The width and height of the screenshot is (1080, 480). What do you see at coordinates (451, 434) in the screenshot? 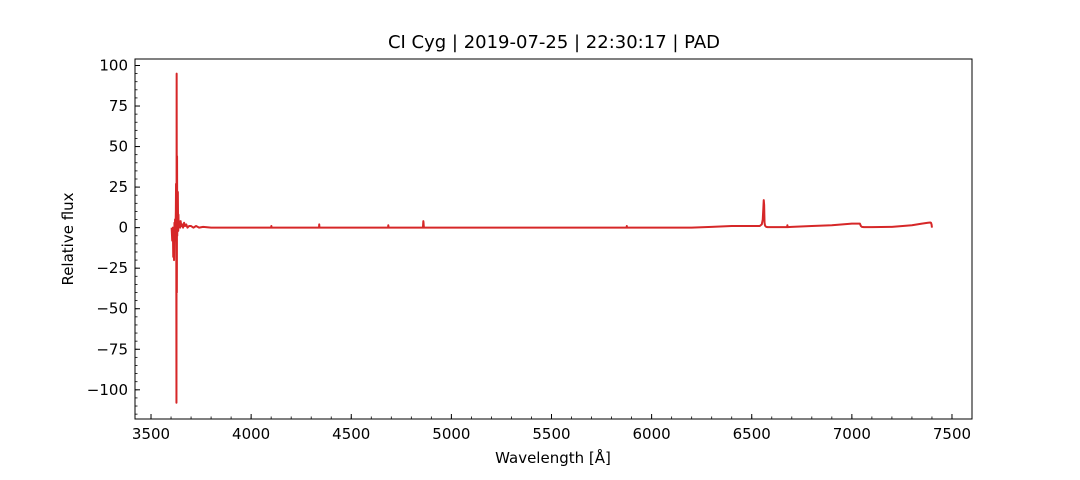
I see `x-tick-label: 5000` at bounding box center [451, 434].